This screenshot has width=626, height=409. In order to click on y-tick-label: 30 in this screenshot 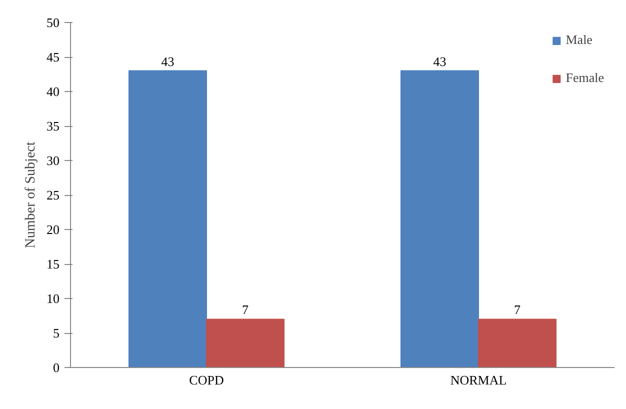, I will do `click(53, 160)`.